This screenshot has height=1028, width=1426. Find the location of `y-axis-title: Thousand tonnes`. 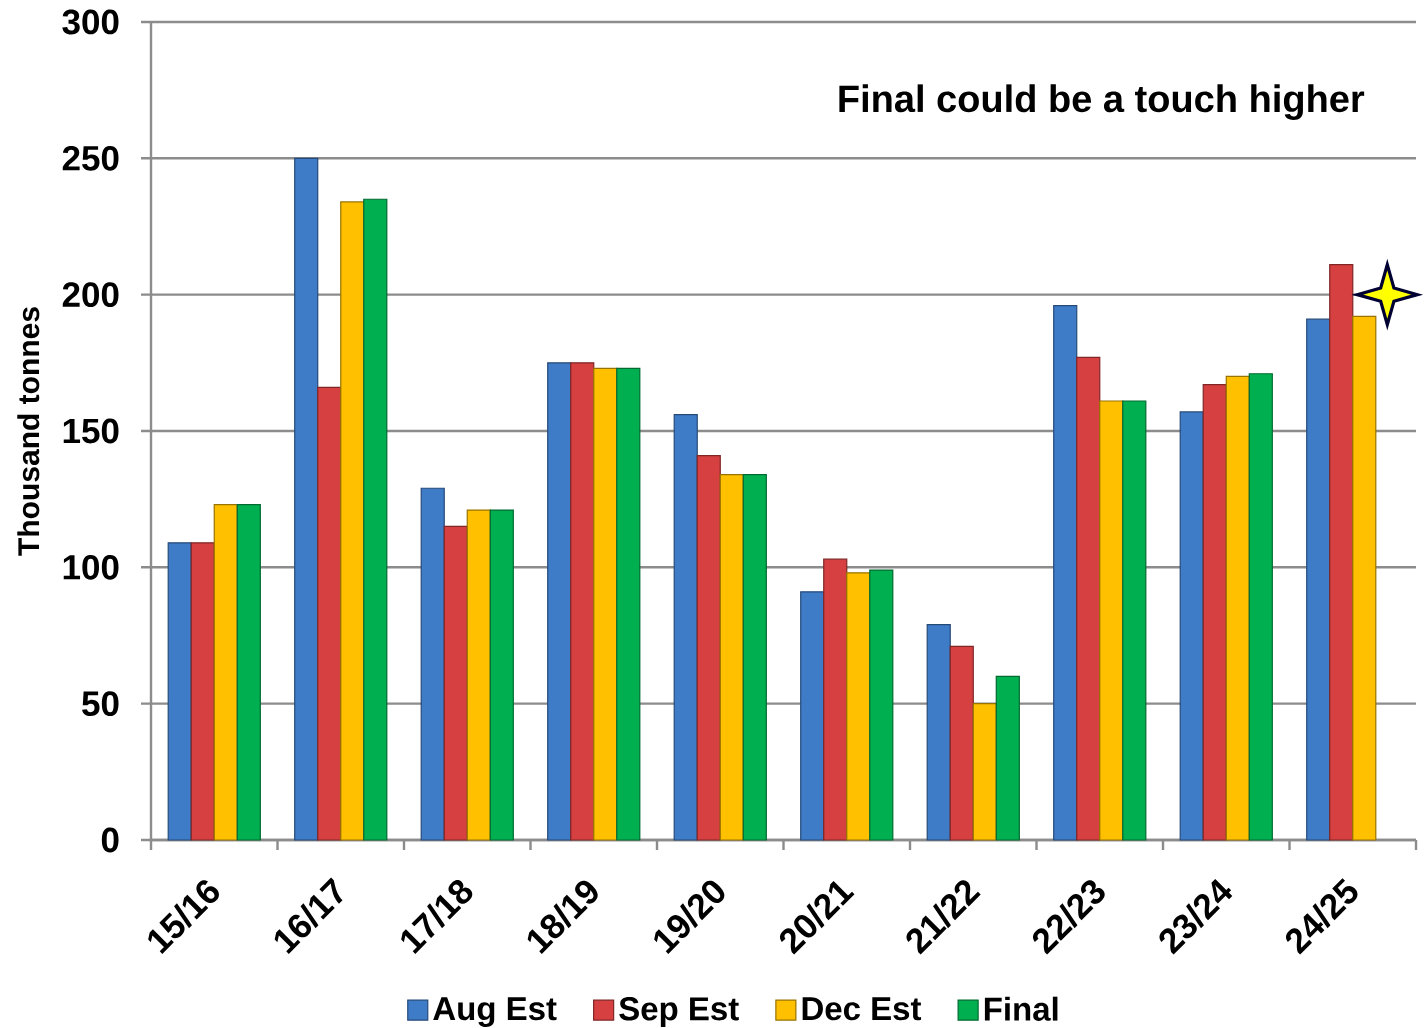

y-axis-title: Thousand tonnes is located at coordinates (28, 431).